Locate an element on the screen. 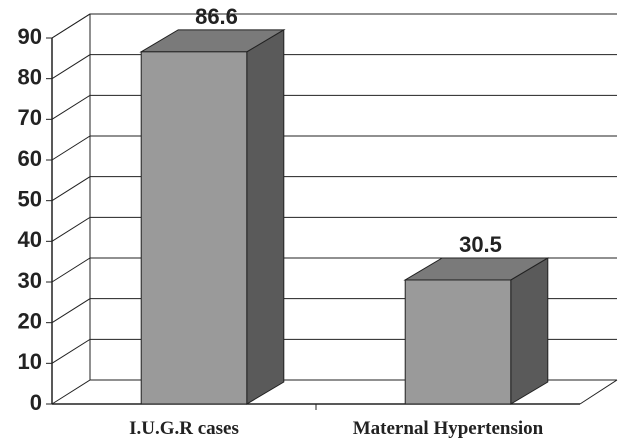 The image size is (618, 441). y-tick-label: 10 is located at coordinates (30, 361).